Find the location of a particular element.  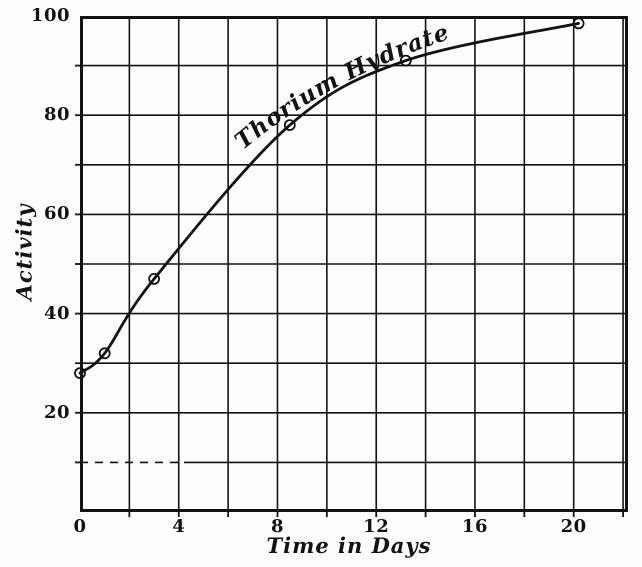

x-tick-label-20: 20 is located at coordinates (573, 526).